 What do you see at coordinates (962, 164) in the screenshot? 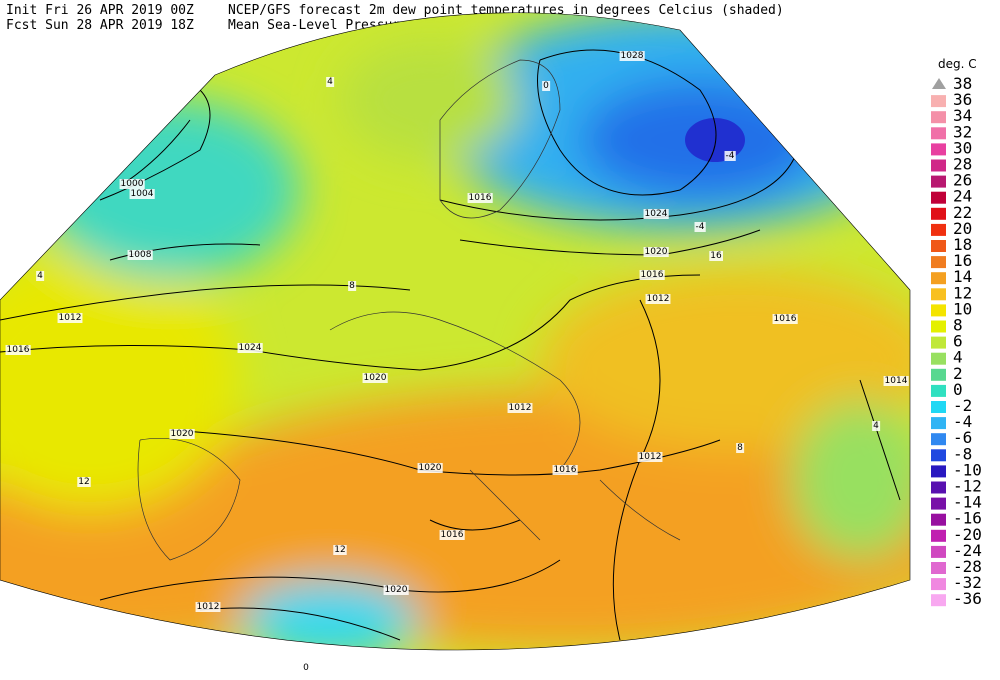
I see `legend-label: 28` at bounding box center [962, 164].